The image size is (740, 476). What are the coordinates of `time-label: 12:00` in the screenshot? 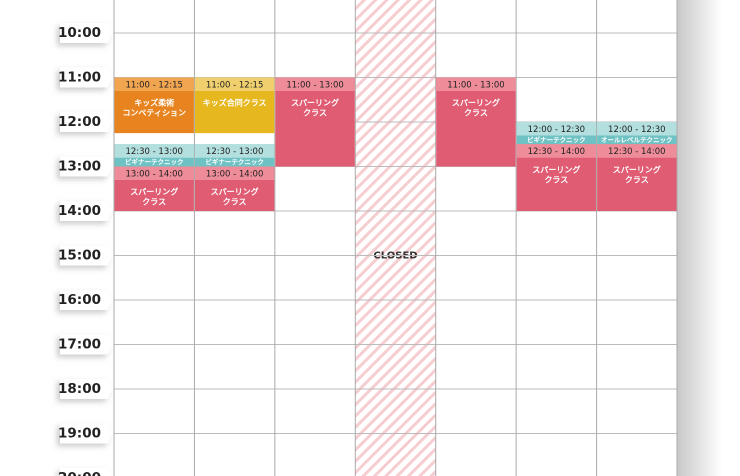 It's located at (79, 122).